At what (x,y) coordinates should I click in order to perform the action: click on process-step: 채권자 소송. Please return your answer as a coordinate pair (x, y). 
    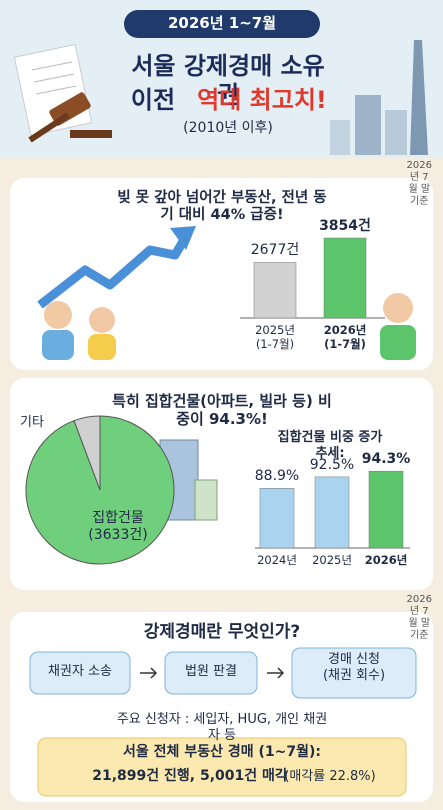
    Looking at the image, I should click on (80, 671).